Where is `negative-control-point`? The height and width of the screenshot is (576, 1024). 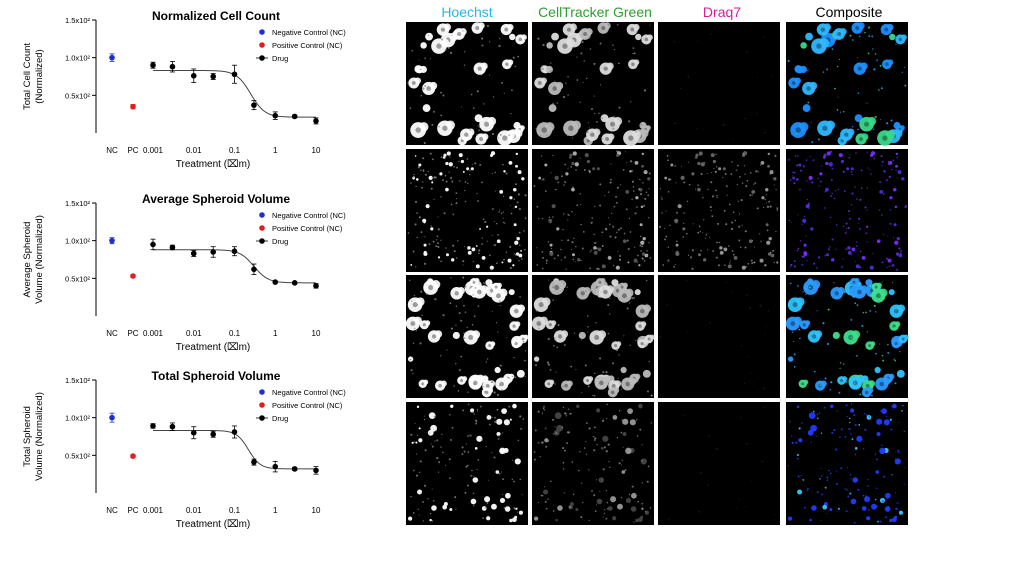 negative-control-point is located at coordinates (112, 57).